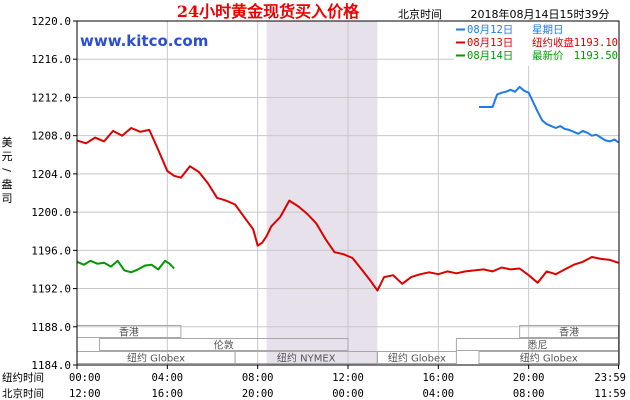  Describe the element at coordinates (610, 378) in the screenshot. I see `x-tick-label-ny: 23:59` at that location.